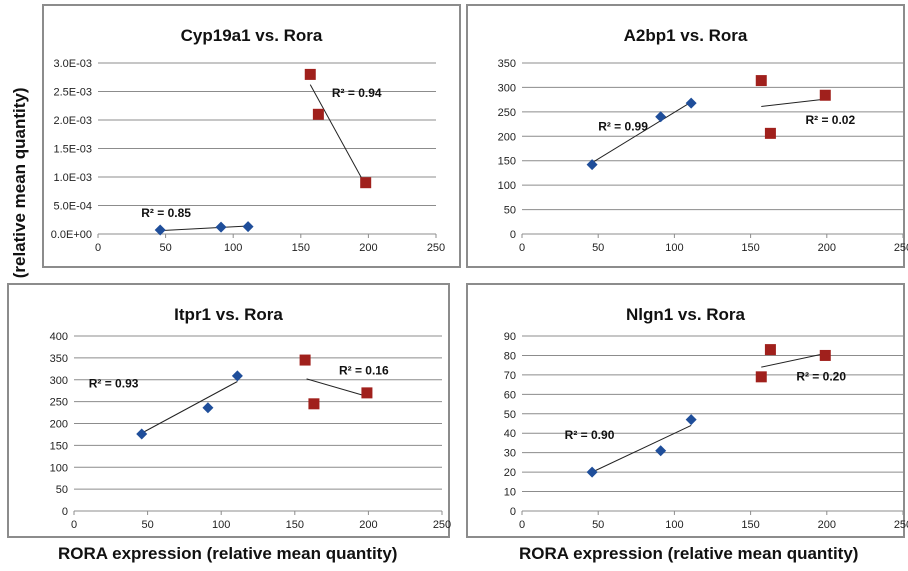 The height and width of the screenshot is (571, 908). I want to click on y-tick-label: 1.0E-03, so click(72, 178).